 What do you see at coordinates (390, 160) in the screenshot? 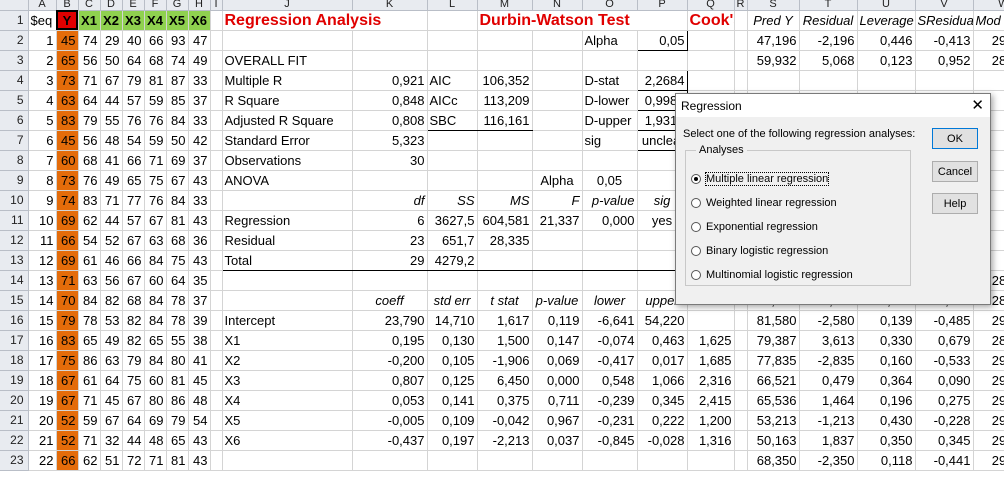
I see `cell: 30` at bounding box center [390, 160].